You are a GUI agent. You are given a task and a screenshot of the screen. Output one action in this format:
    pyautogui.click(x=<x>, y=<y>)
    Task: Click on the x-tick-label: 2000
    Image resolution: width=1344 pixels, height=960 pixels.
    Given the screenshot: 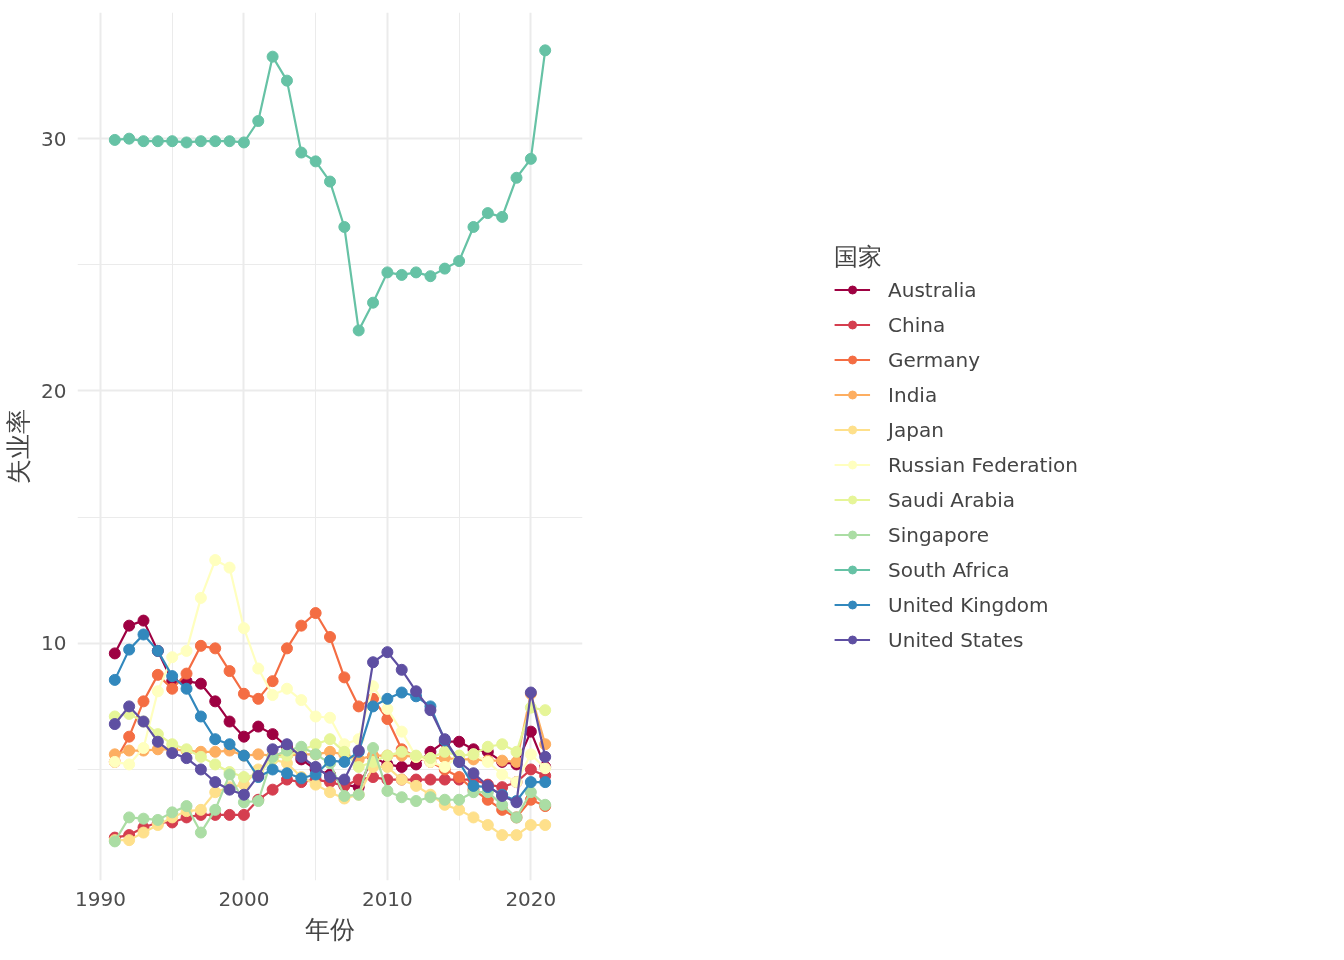 What is the action you would take?
    pyautogui.click(x=244, y=898)
    